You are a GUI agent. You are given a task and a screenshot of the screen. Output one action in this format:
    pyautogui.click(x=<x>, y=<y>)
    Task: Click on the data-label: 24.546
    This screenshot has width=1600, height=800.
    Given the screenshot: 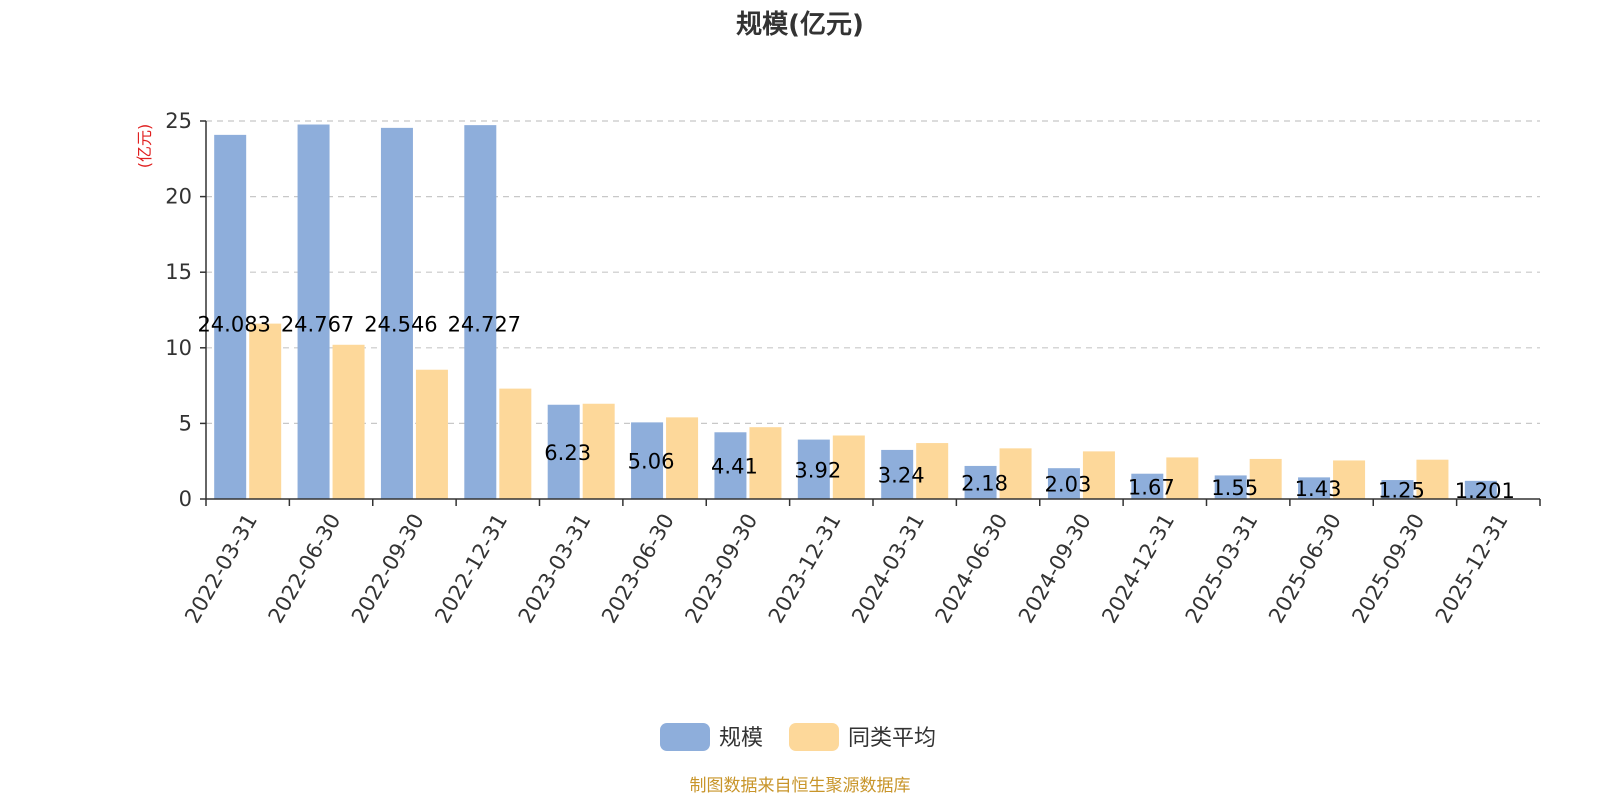 What is the action you would take?
    pyautogui.click(x=400, y=325)
    